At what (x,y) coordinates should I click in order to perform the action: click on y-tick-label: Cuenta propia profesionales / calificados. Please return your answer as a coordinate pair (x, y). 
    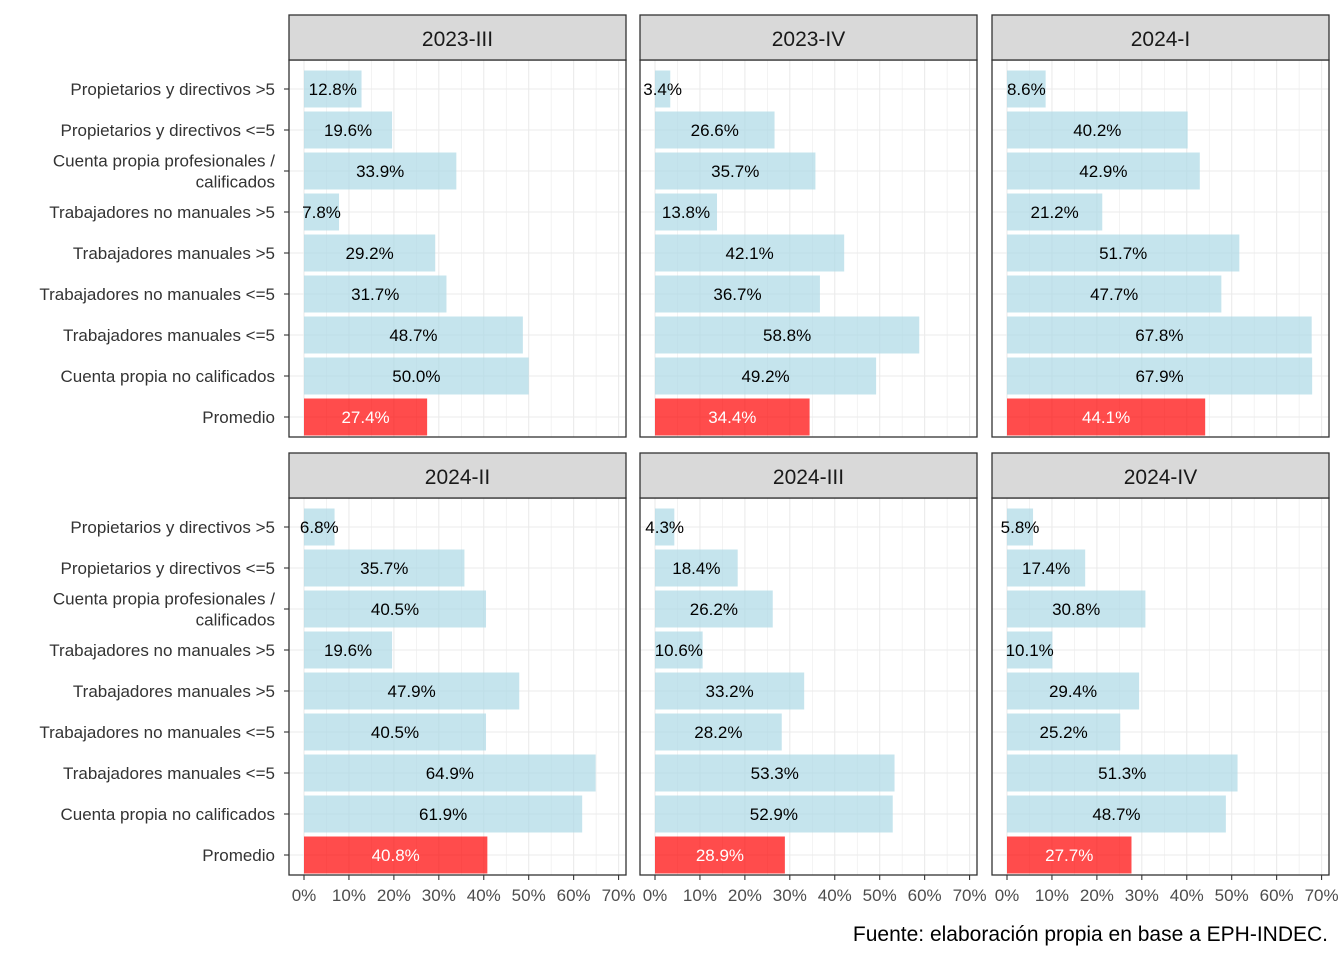
    Looking at the image, I should click on (164, 610).